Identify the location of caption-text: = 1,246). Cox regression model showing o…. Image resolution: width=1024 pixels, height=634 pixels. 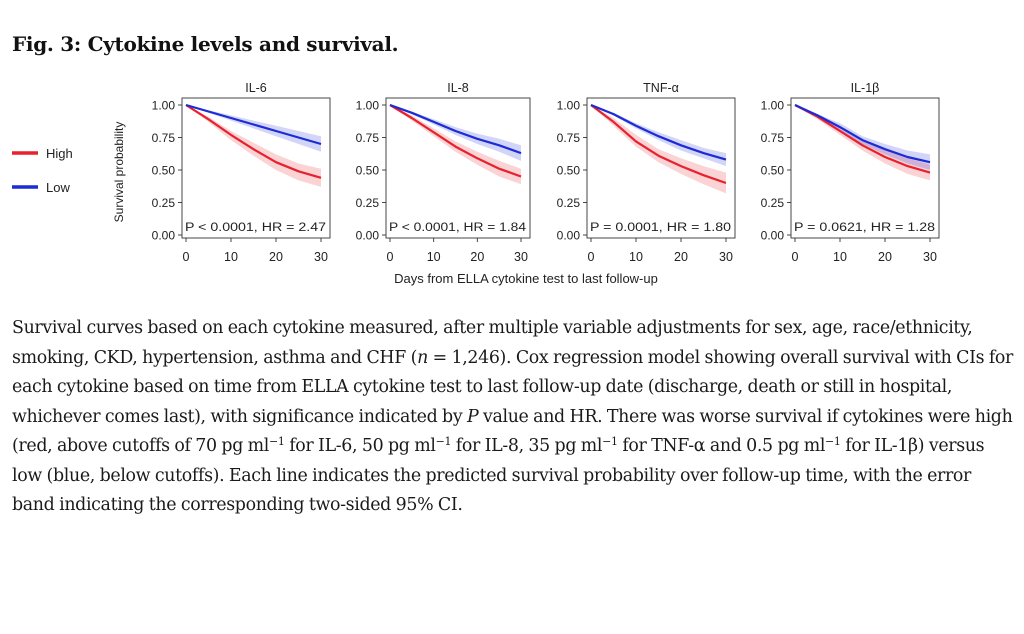
(513, 387).